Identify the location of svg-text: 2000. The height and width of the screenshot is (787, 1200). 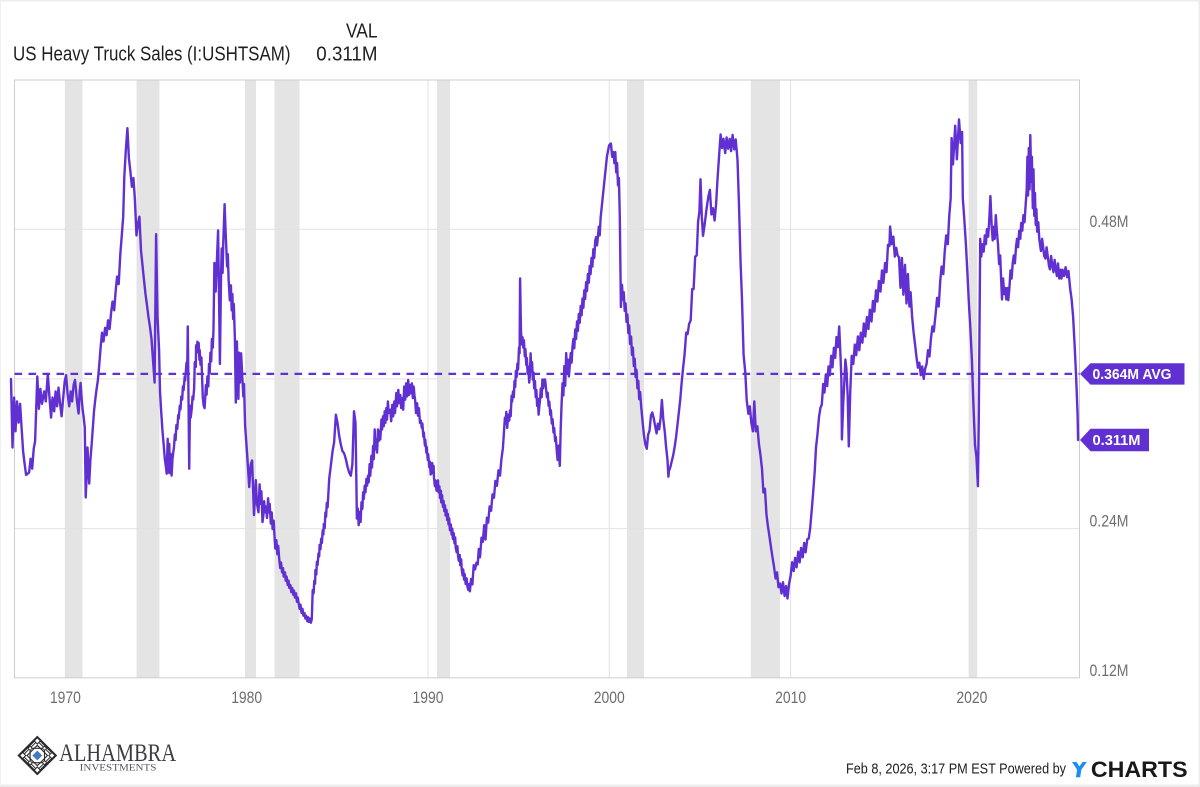
(609, 698).